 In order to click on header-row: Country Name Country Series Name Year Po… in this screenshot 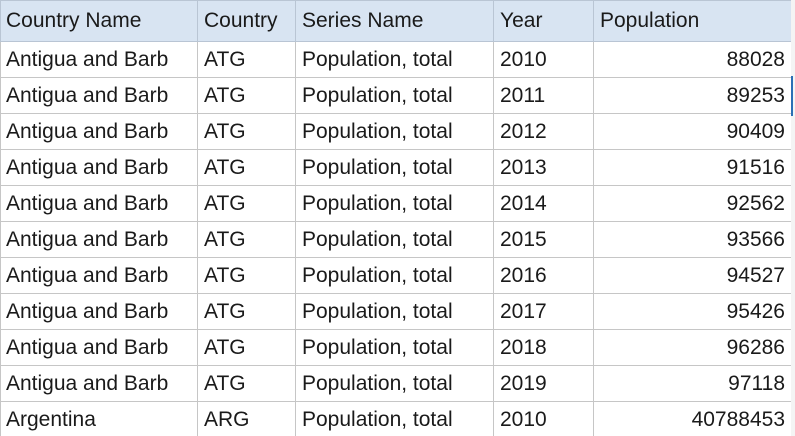, I will do `click(396, 21)`.